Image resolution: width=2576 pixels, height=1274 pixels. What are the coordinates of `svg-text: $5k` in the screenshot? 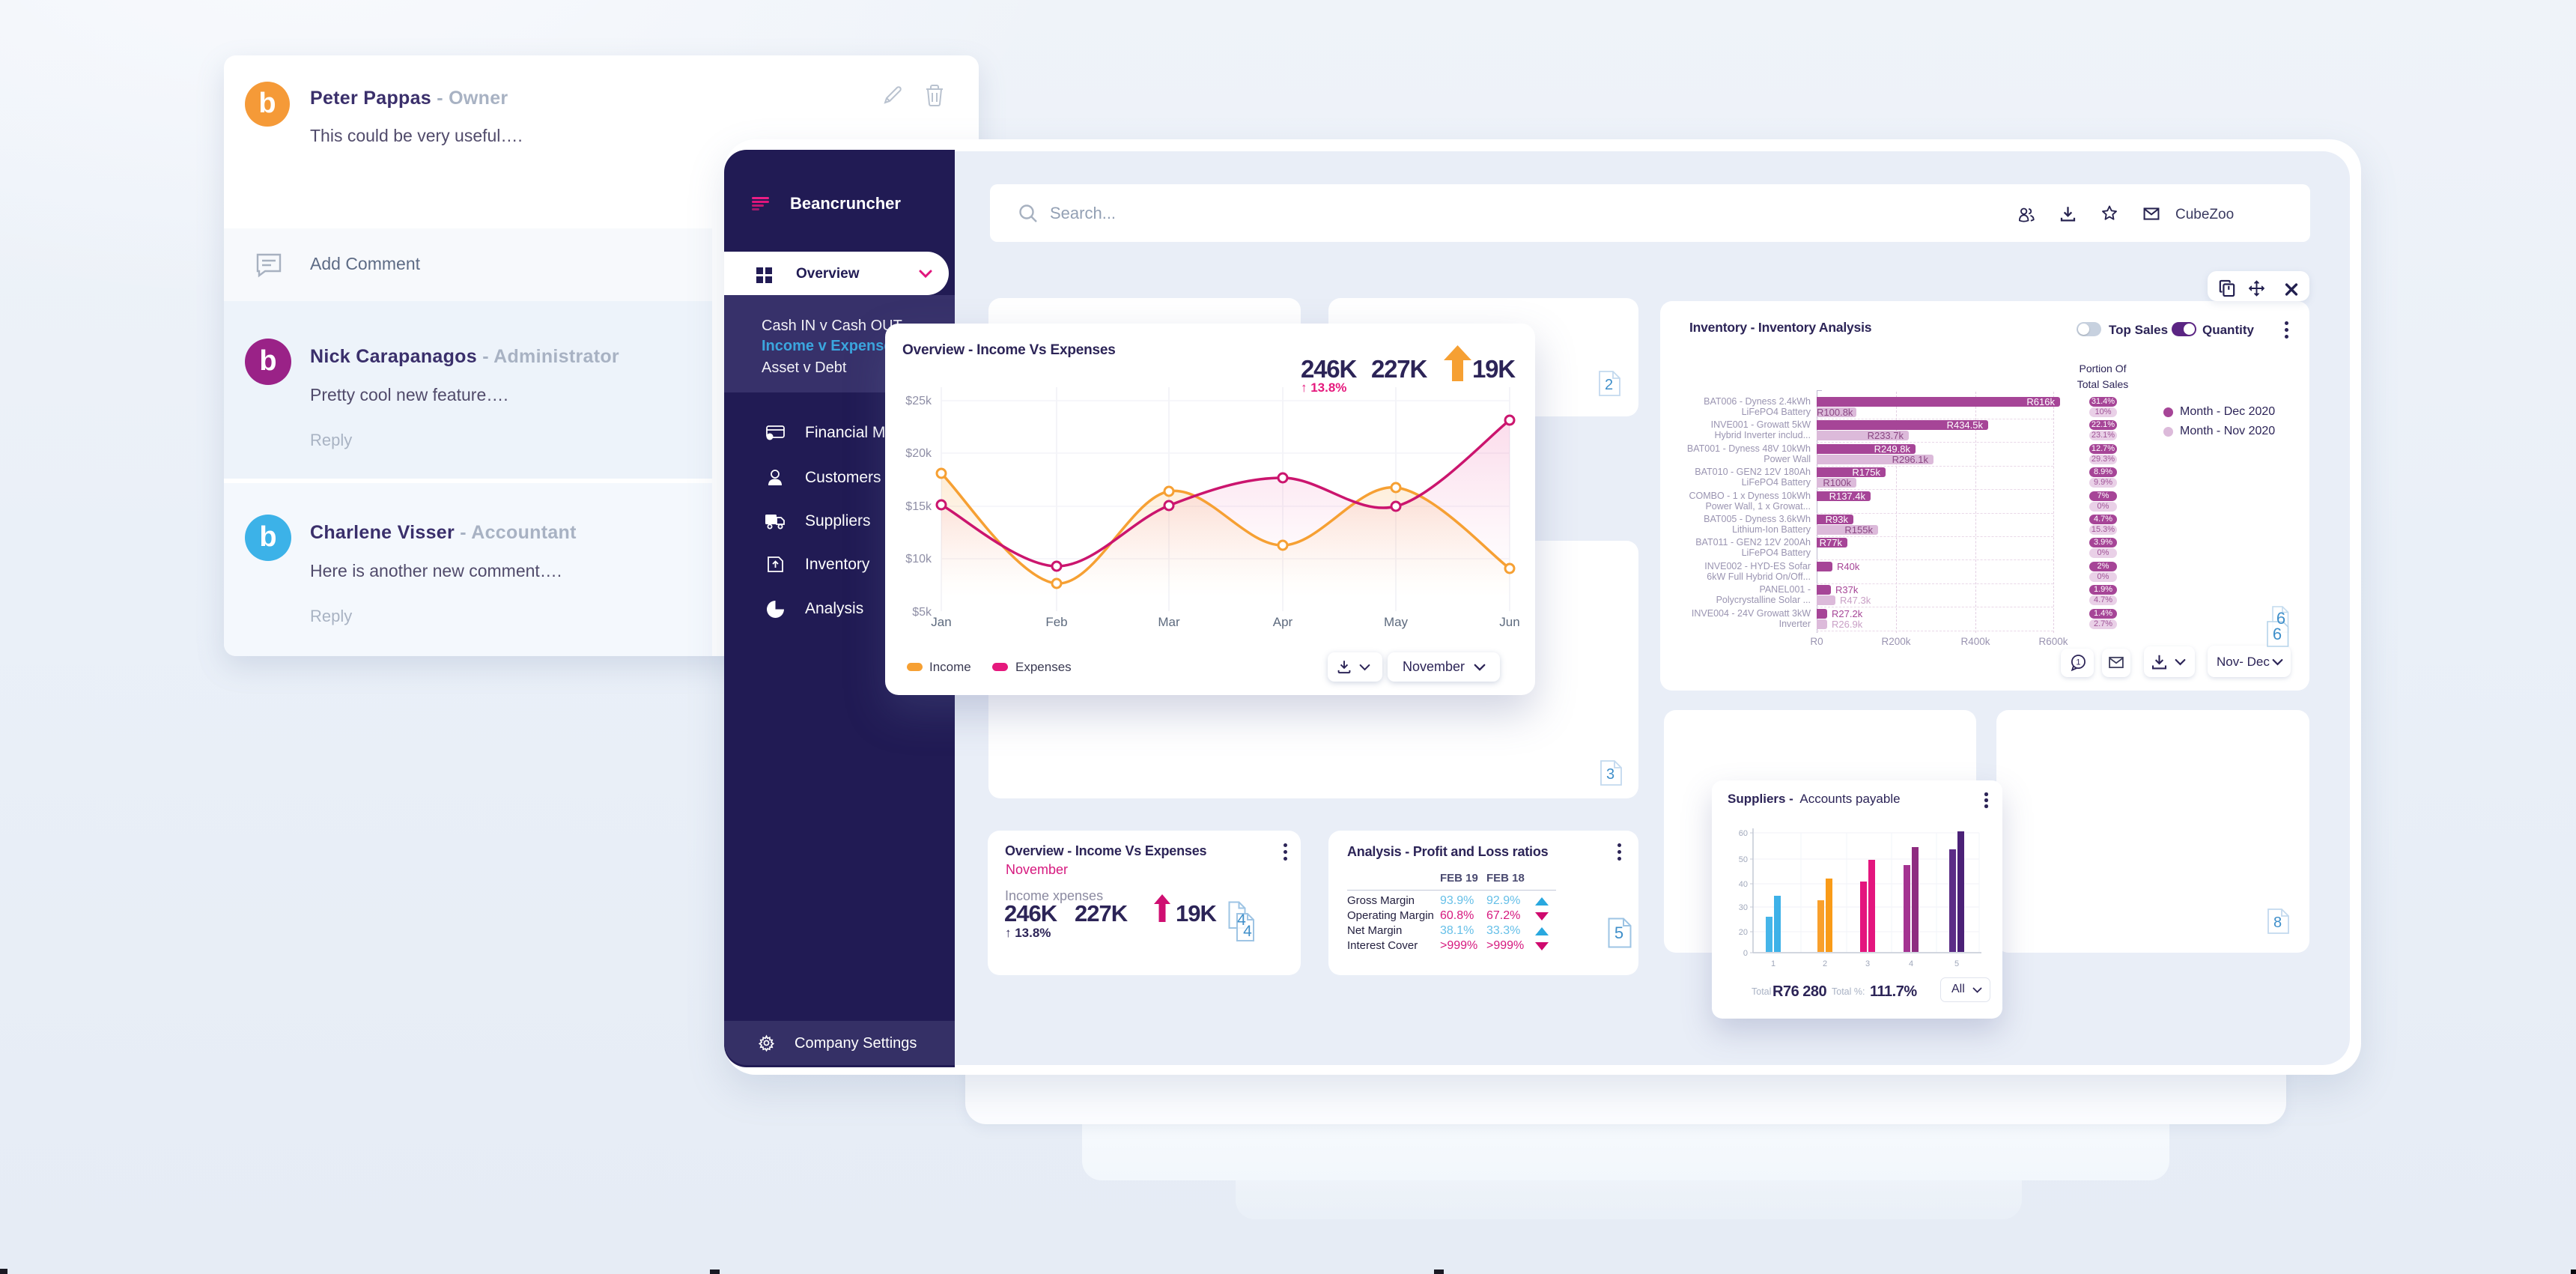 It's located at (922, 612).